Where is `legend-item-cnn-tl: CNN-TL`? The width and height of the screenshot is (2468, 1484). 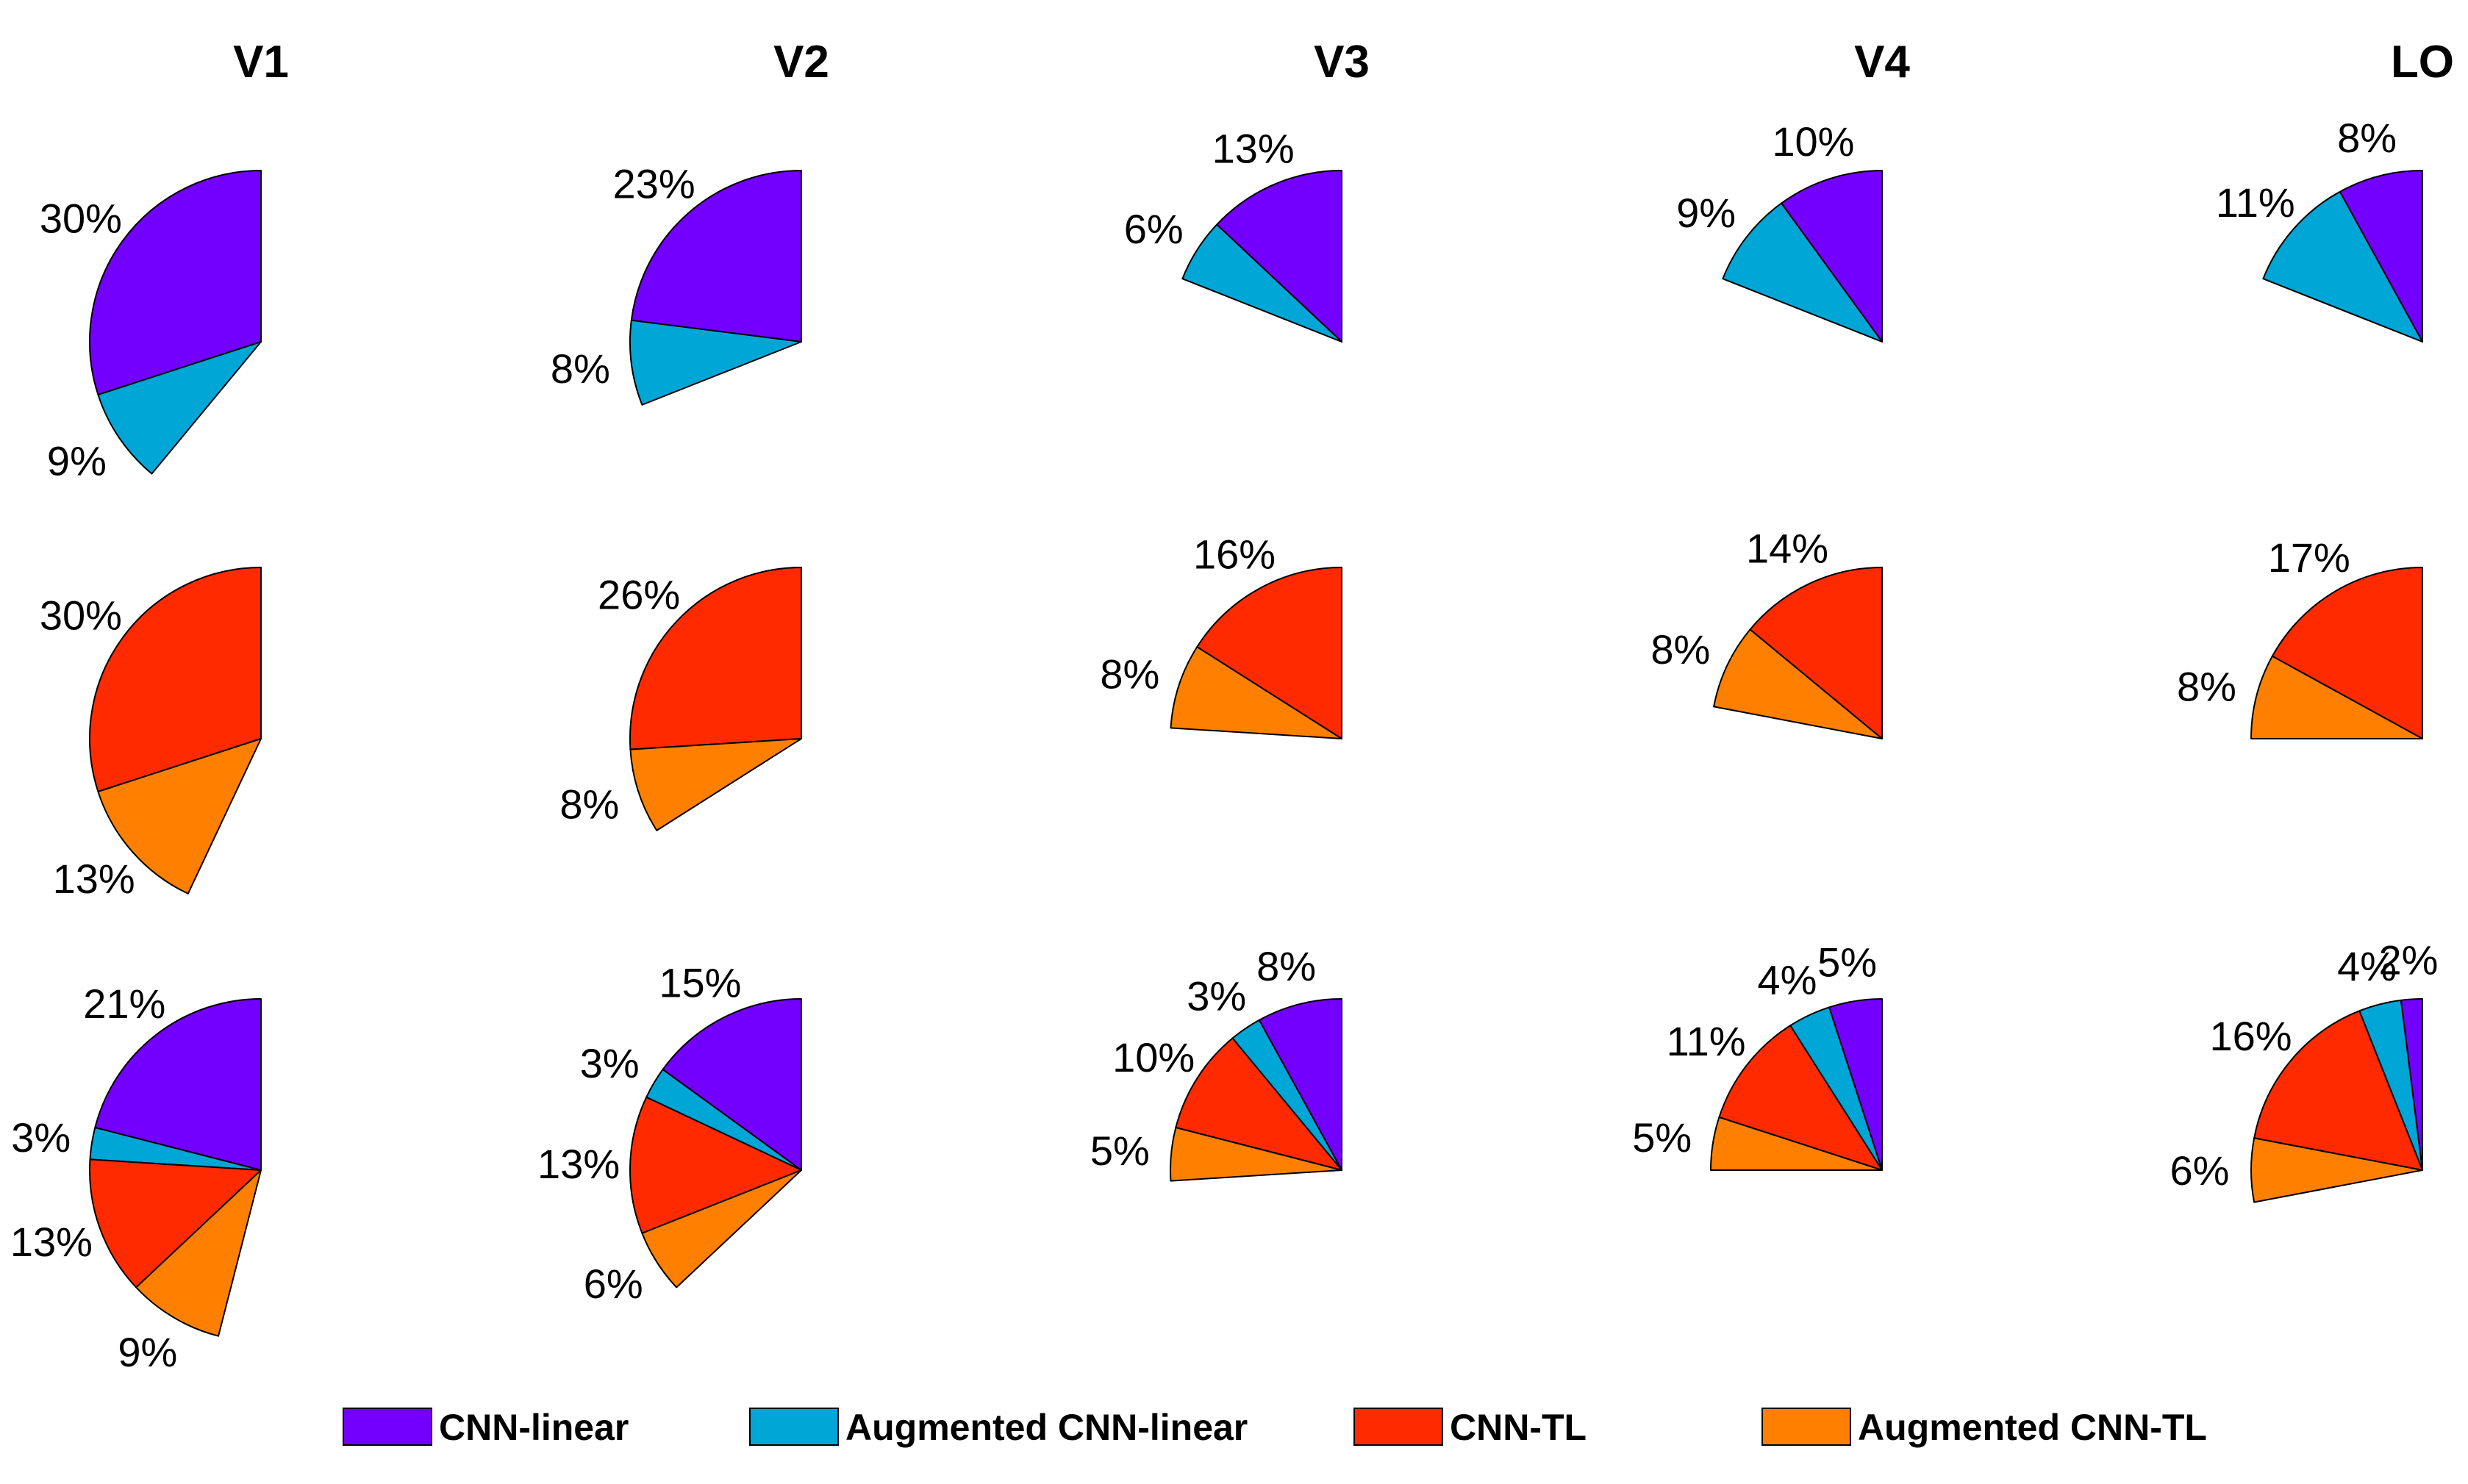
legend-item-cnn-tl: CNN-TL is located at coordinates (1470, 1427).